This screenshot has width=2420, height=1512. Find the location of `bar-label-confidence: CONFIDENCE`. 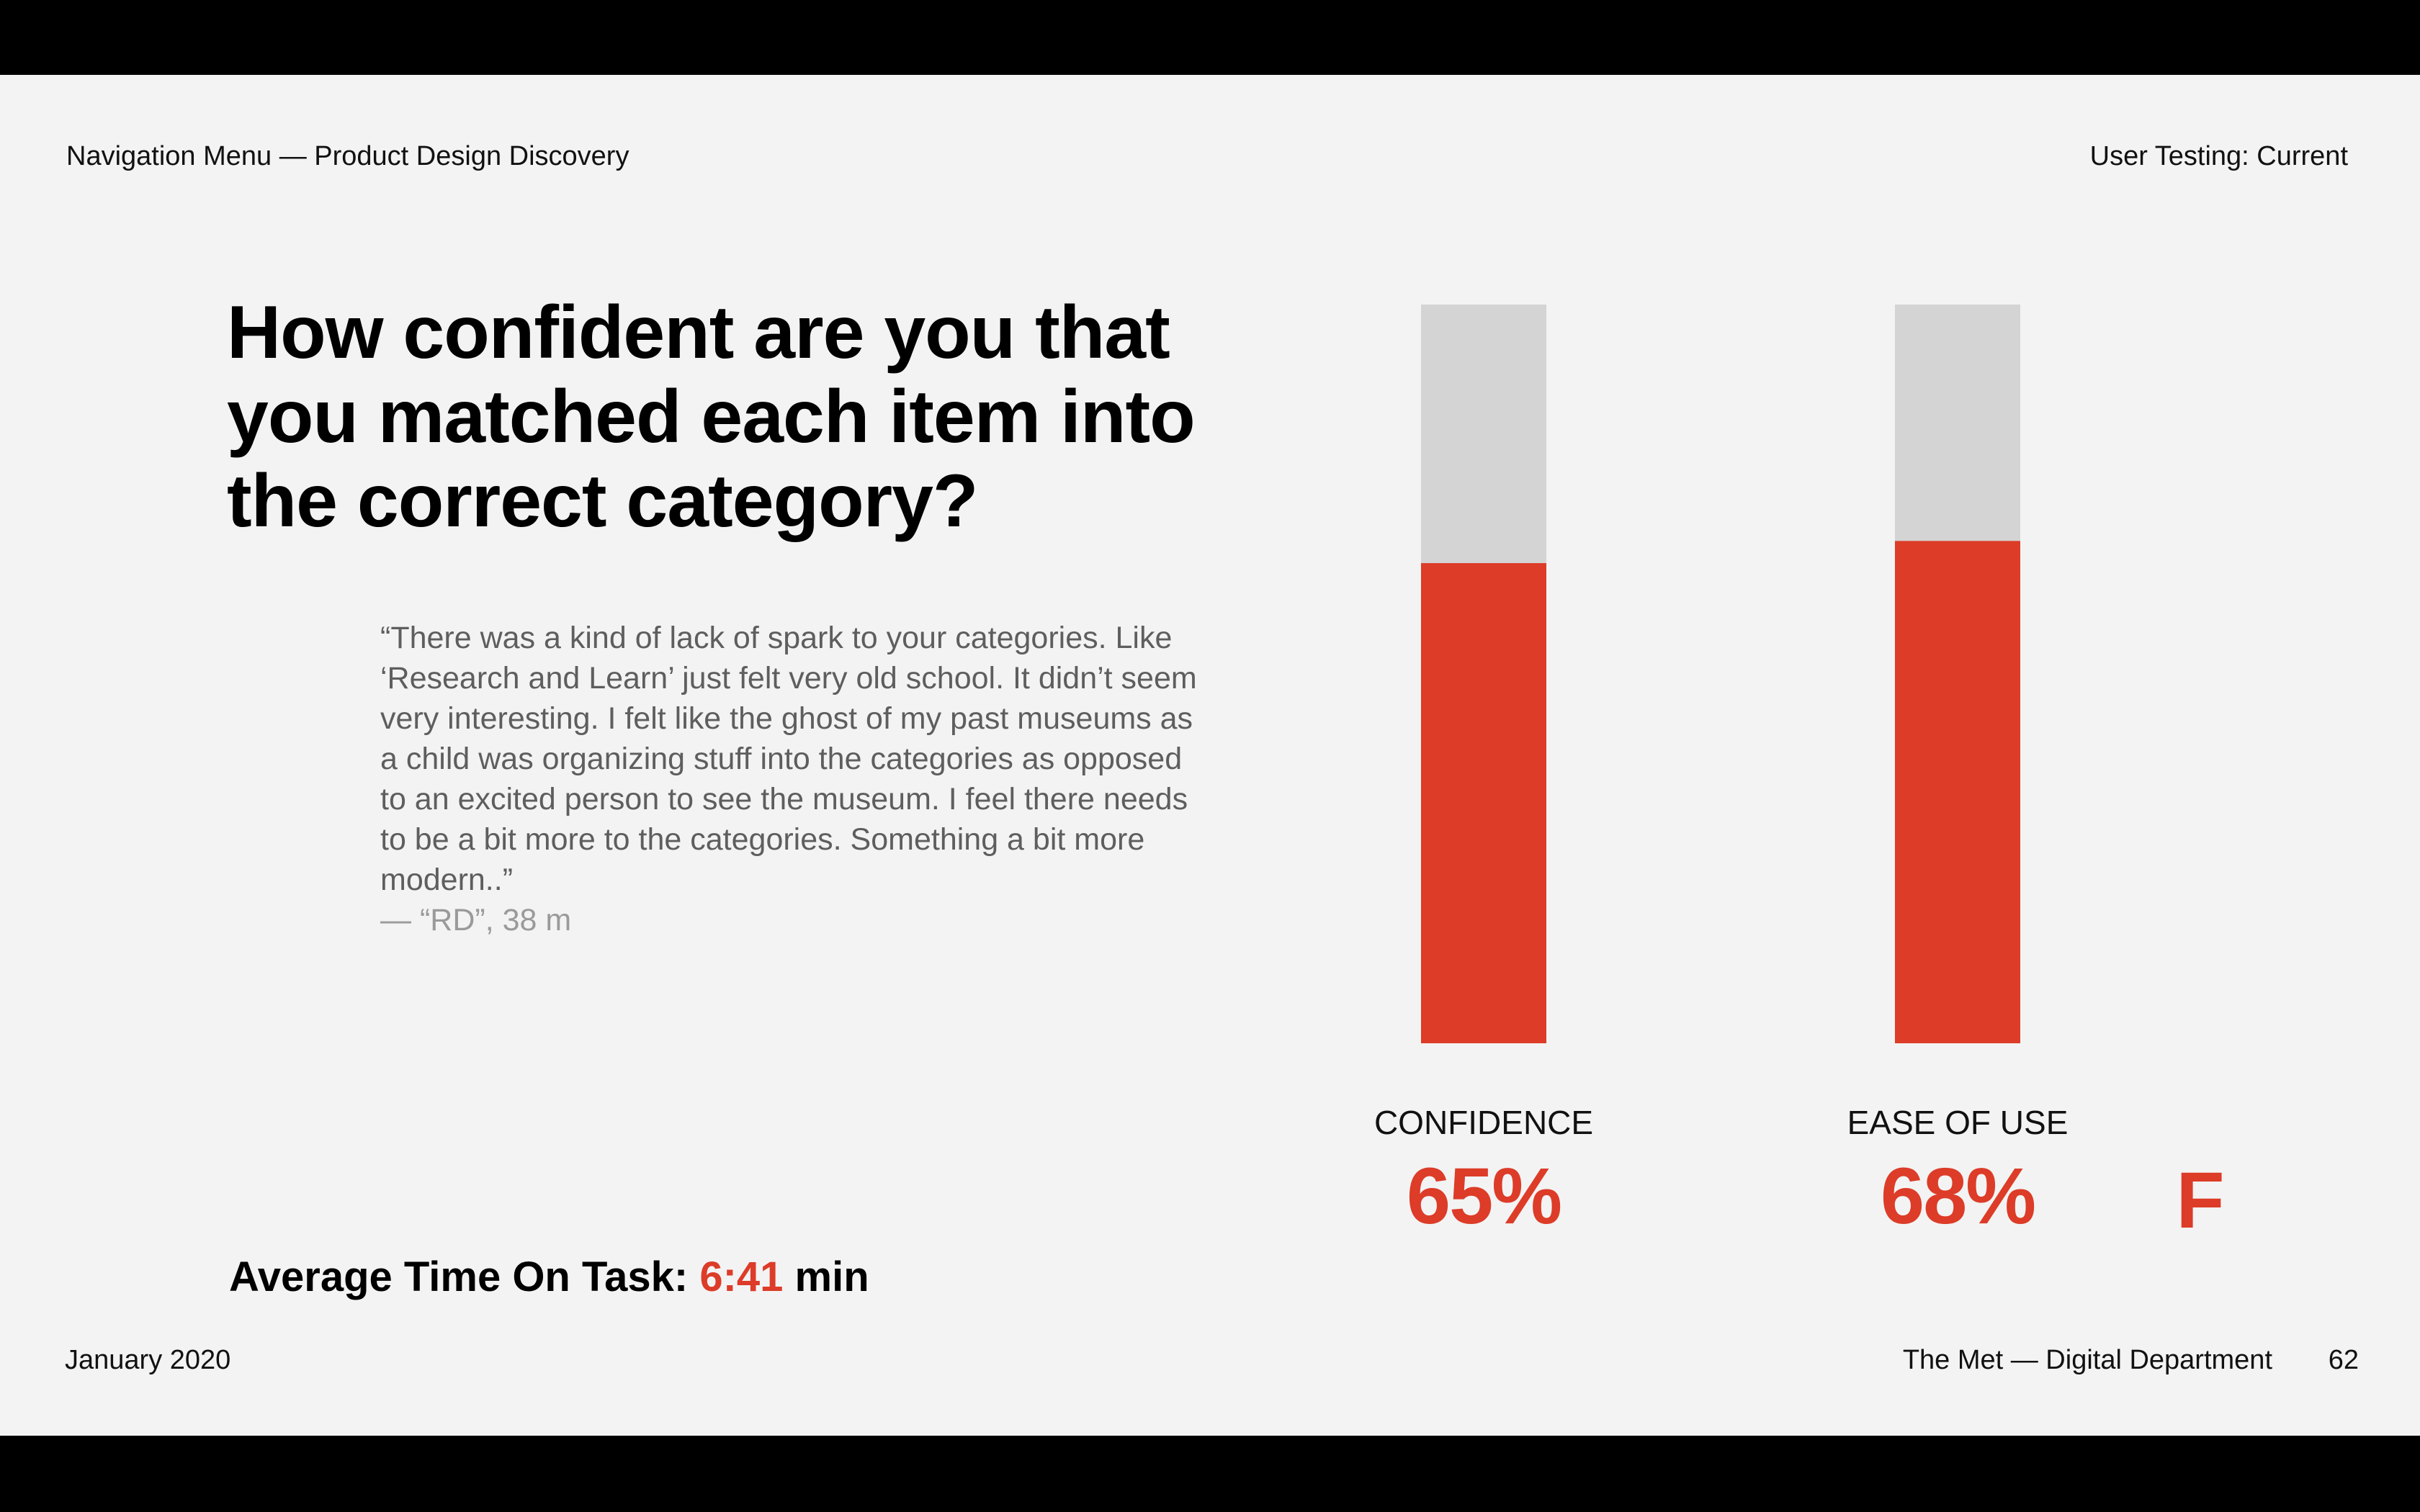

bar-label-confidence: CONFIDENCE is located at coordinates (1483, 1122).